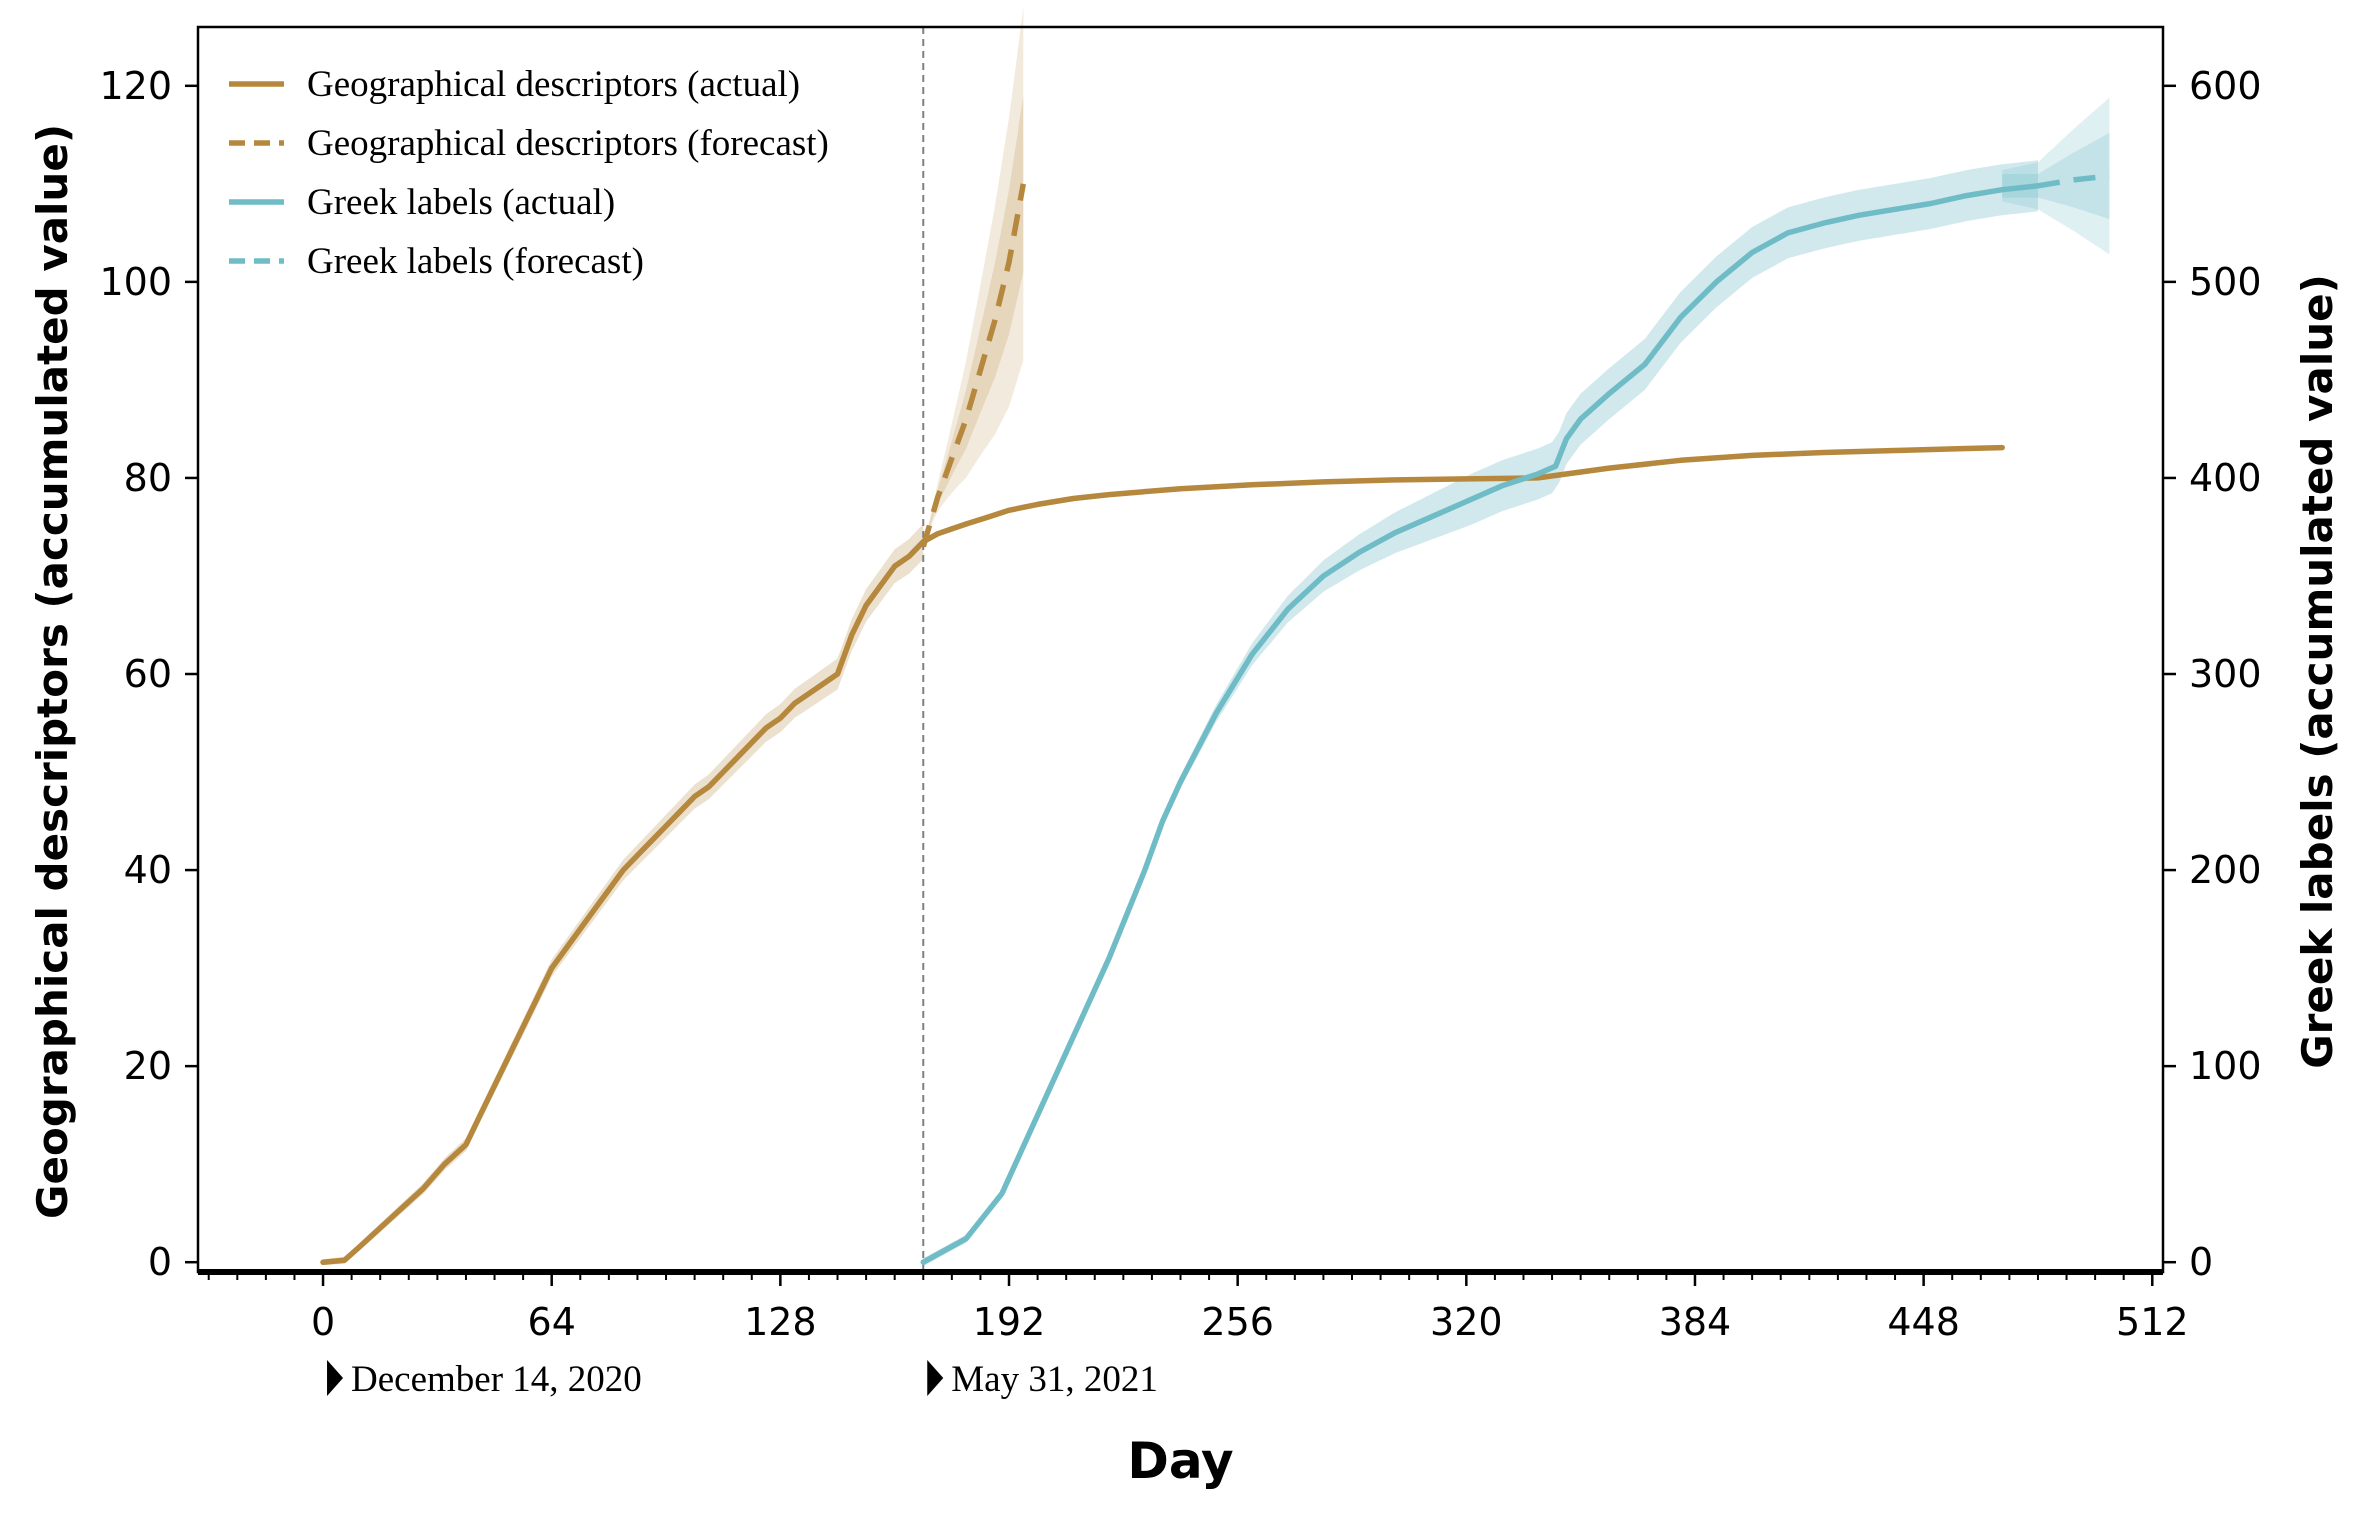 The height and width of the screenshot is (1519, 2369). I want to click on x-axis-title: Day, so click(1180, 1461).